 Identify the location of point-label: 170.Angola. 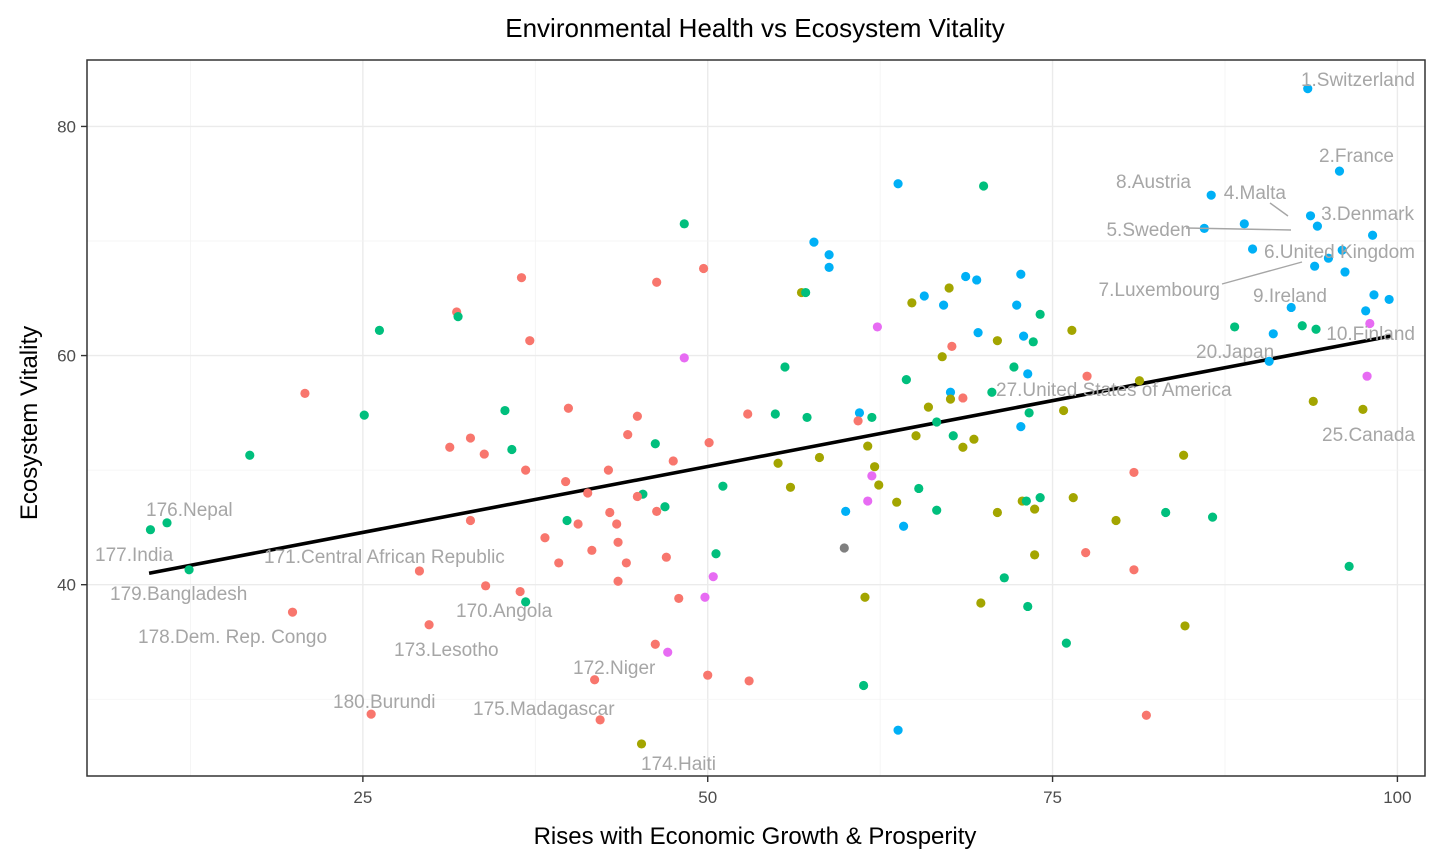
(504, 611).